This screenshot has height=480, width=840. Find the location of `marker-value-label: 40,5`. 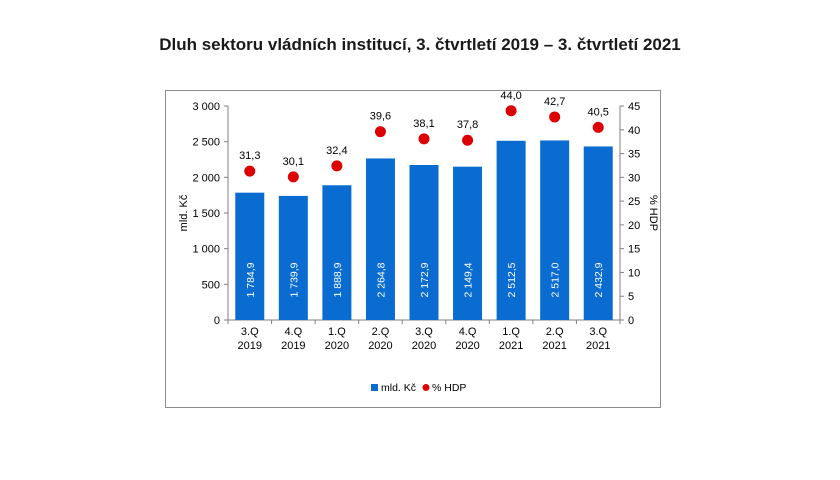

marker-value-label: 40,5 is located at coordinates (598, 112).